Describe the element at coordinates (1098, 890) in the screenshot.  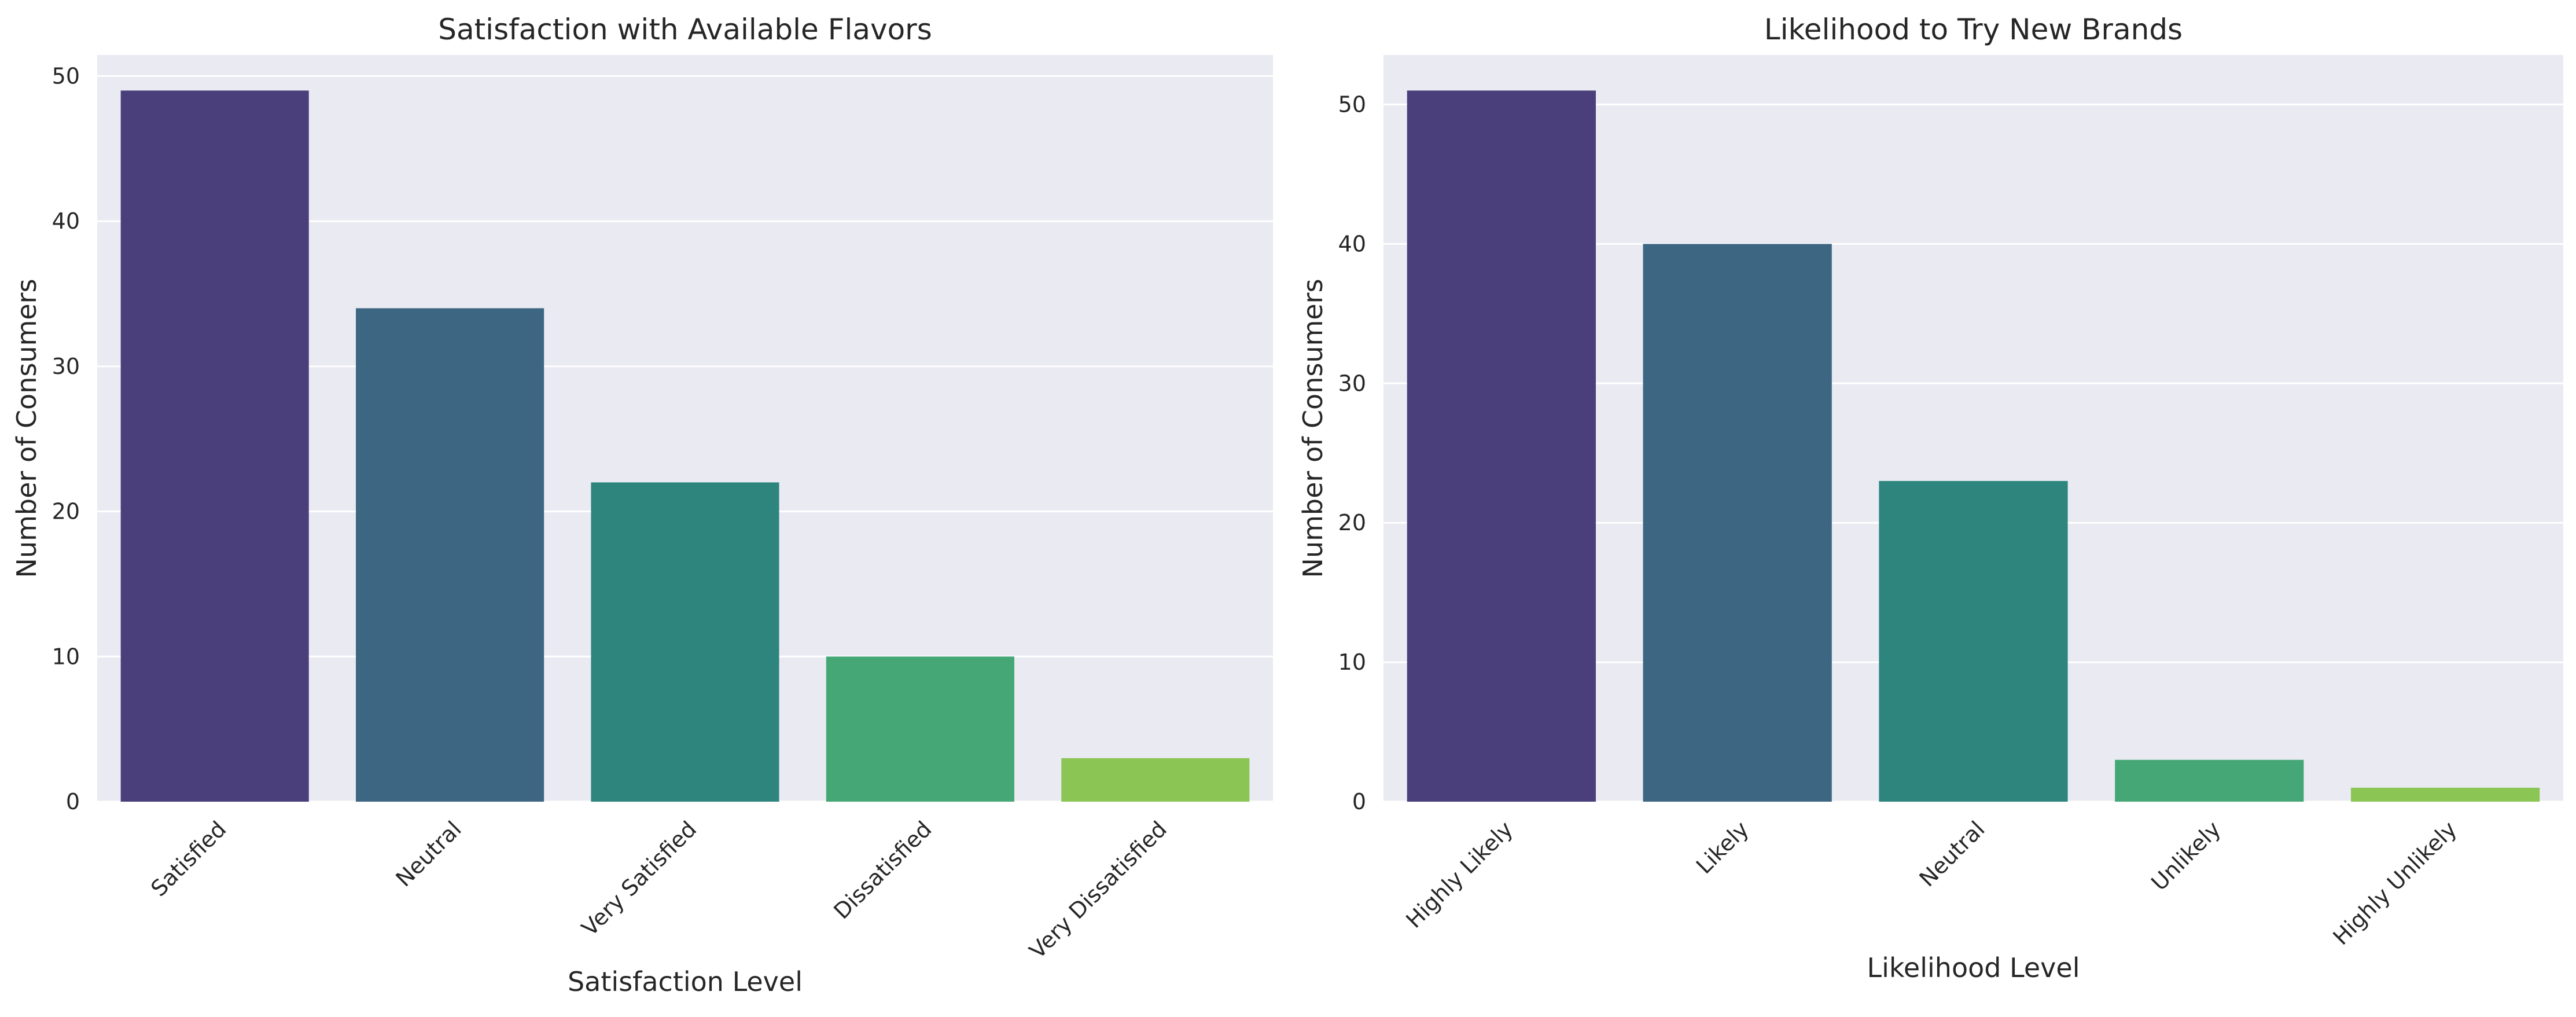
I see `x-tick-label: Very Dissatisfied` at that location.